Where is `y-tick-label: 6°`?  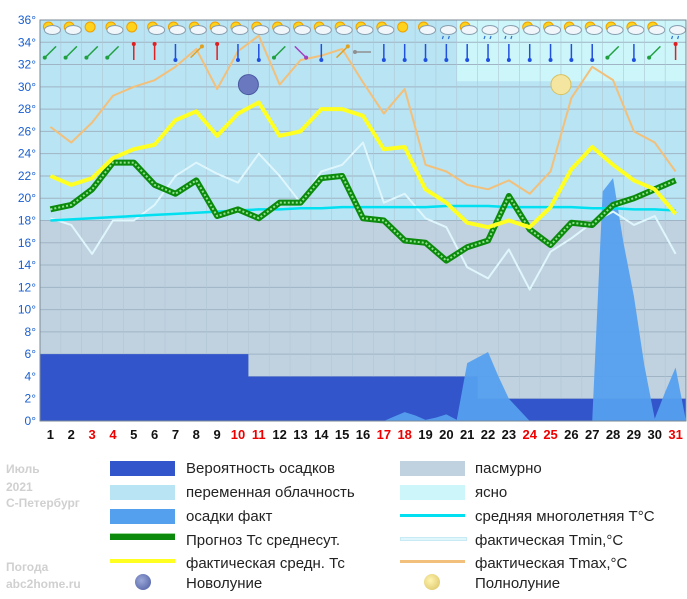 y-tick-label: 6° is located at coordinates (31, 354).